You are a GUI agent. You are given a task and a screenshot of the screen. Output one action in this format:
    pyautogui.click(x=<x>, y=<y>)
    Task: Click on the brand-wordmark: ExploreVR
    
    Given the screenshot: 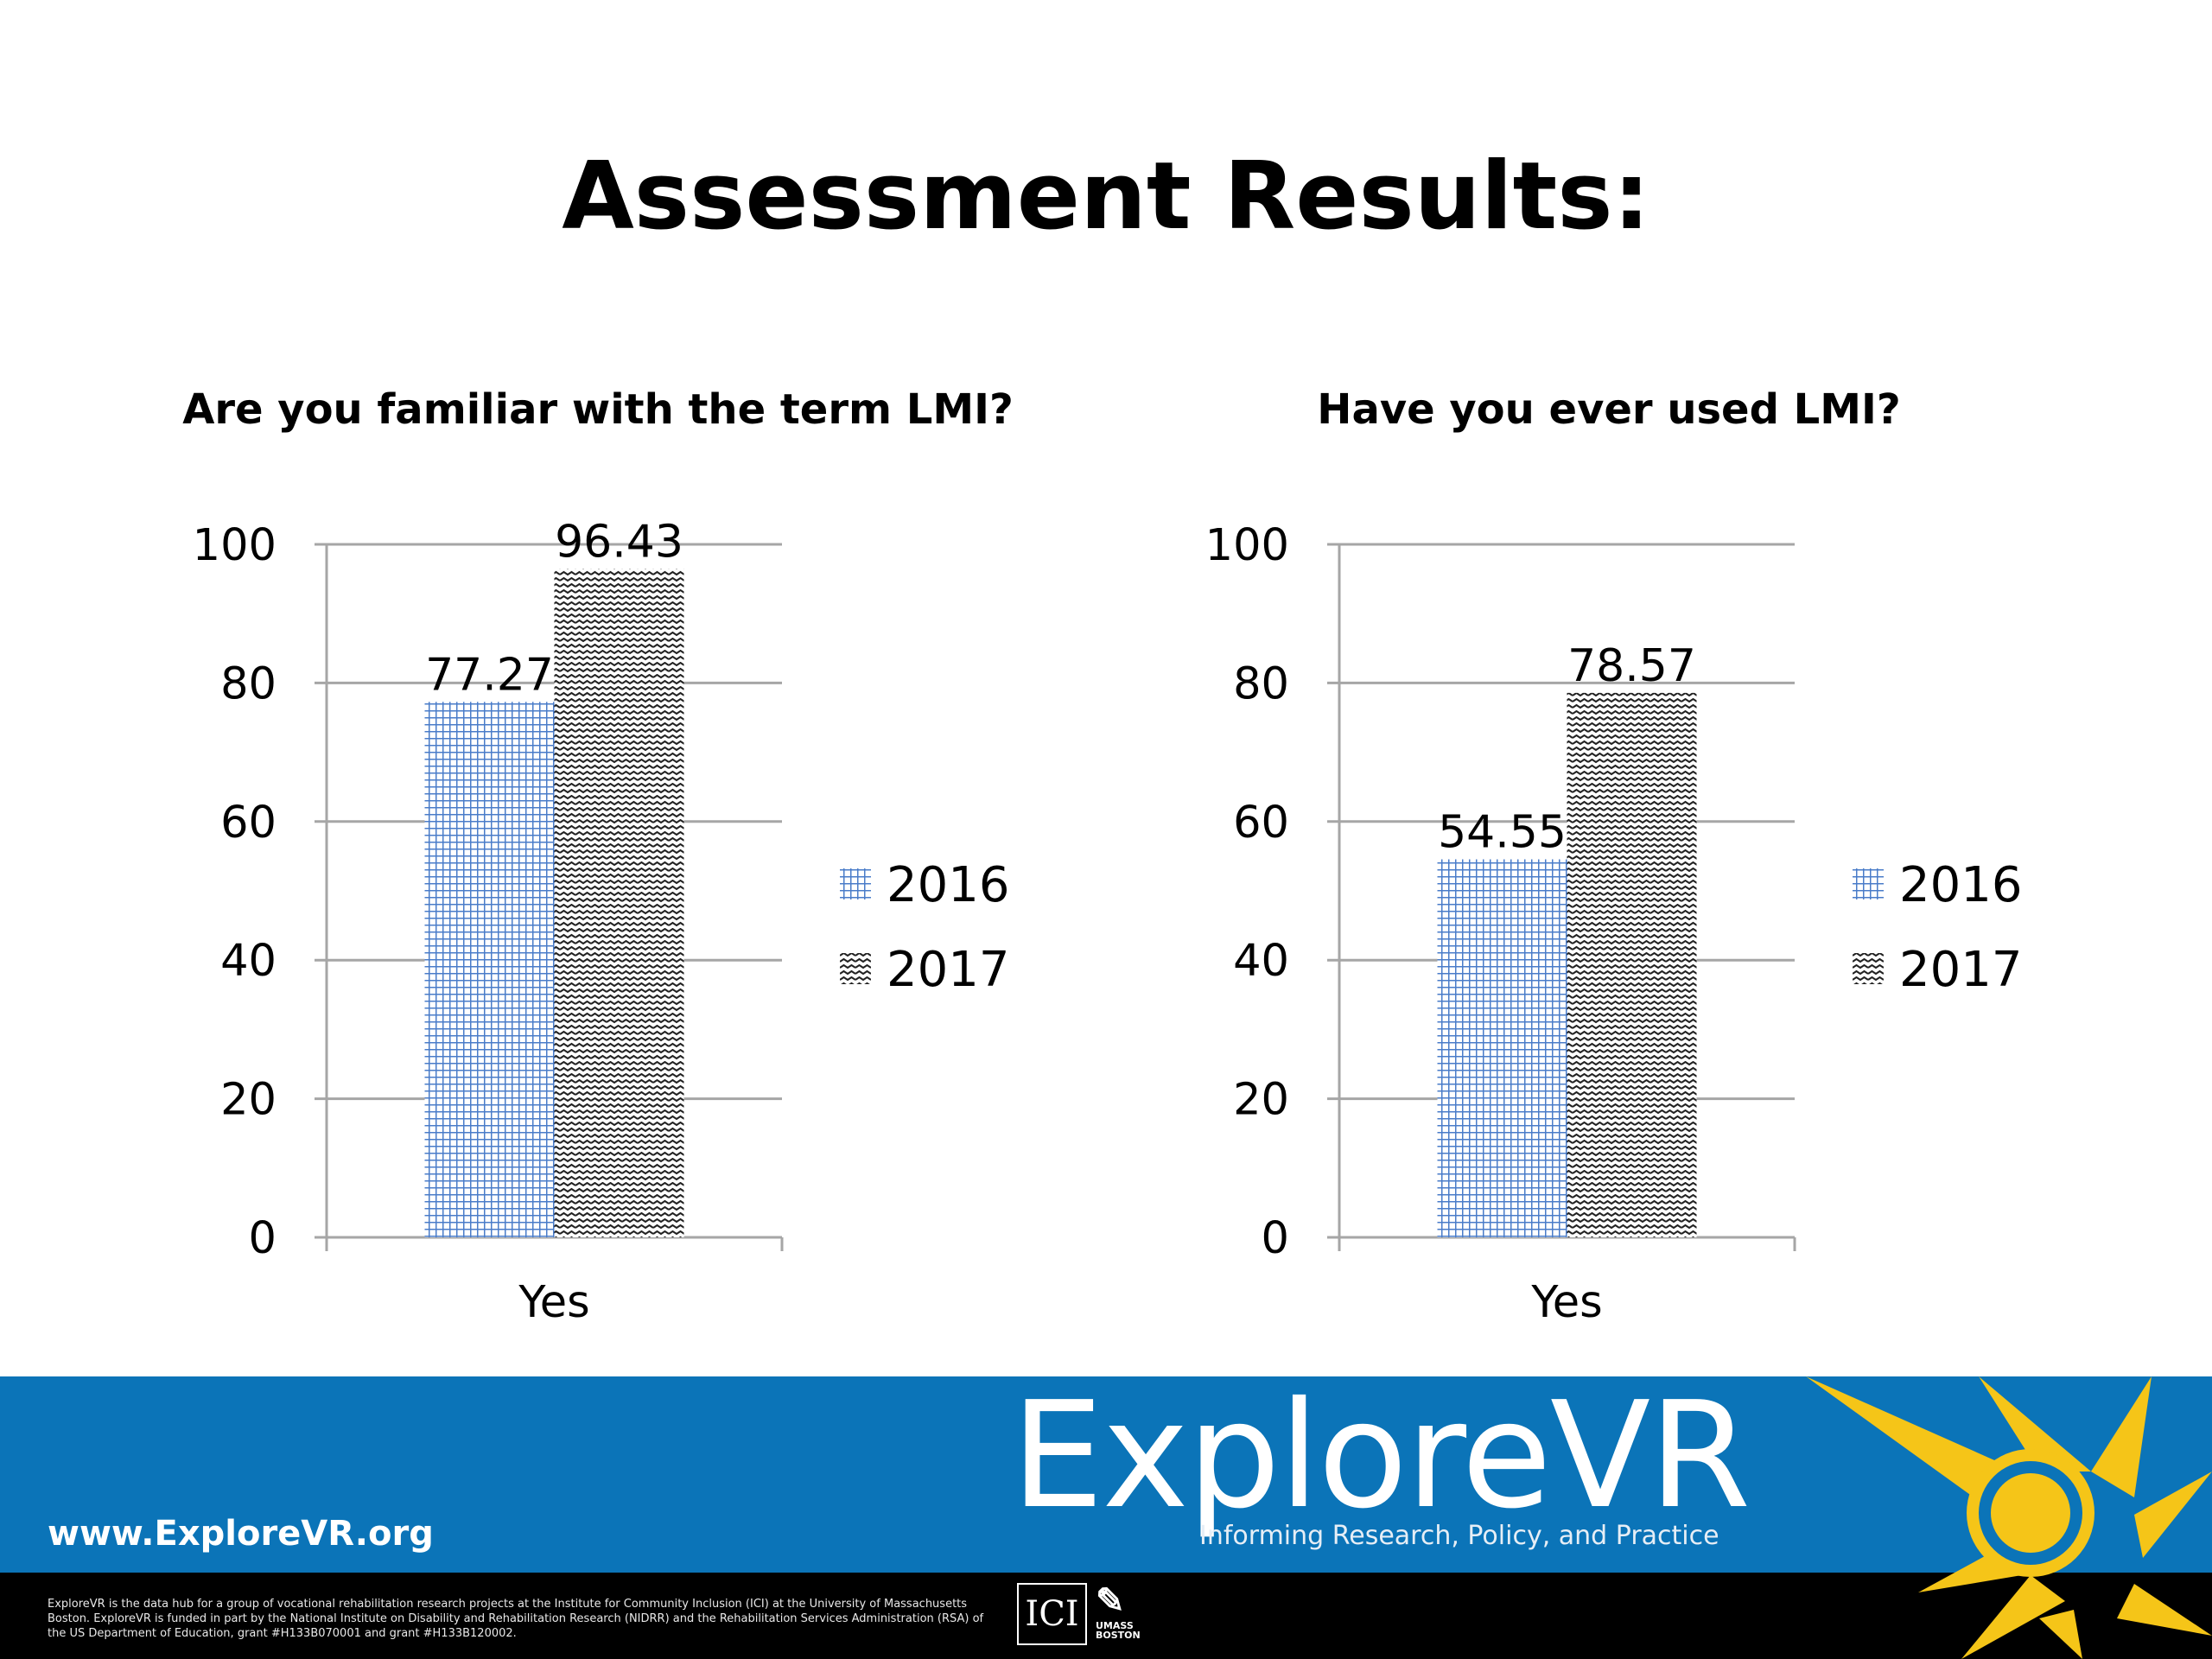 What is the action you would take?
    pyautogui.click(x=1381, y=1455)
    